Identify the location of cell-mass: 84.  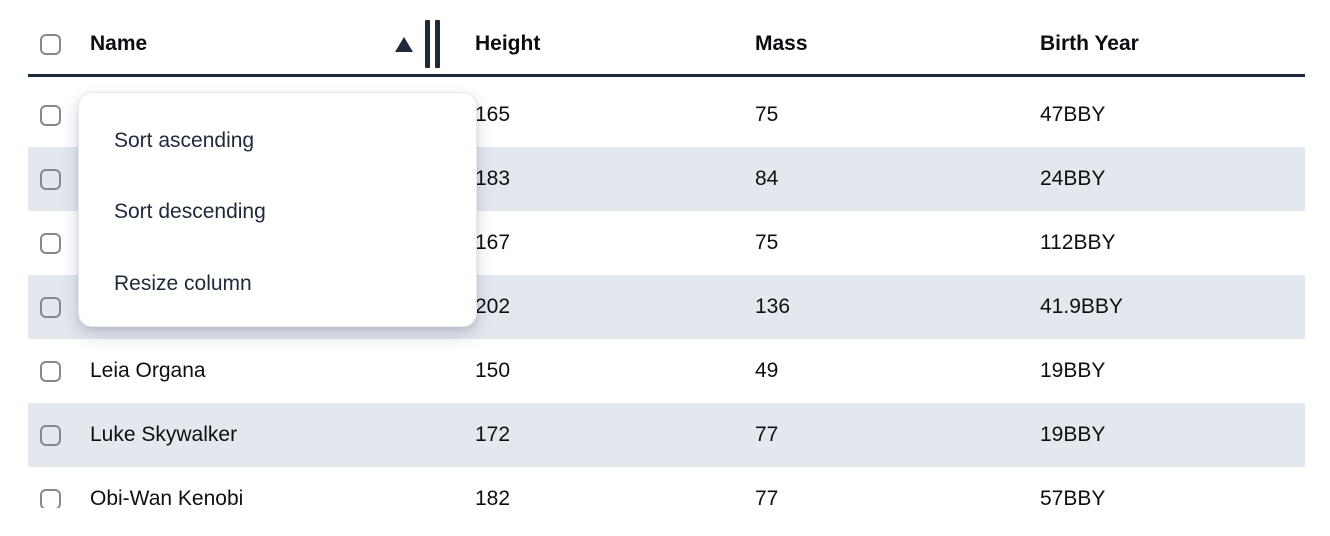
(767, 178).